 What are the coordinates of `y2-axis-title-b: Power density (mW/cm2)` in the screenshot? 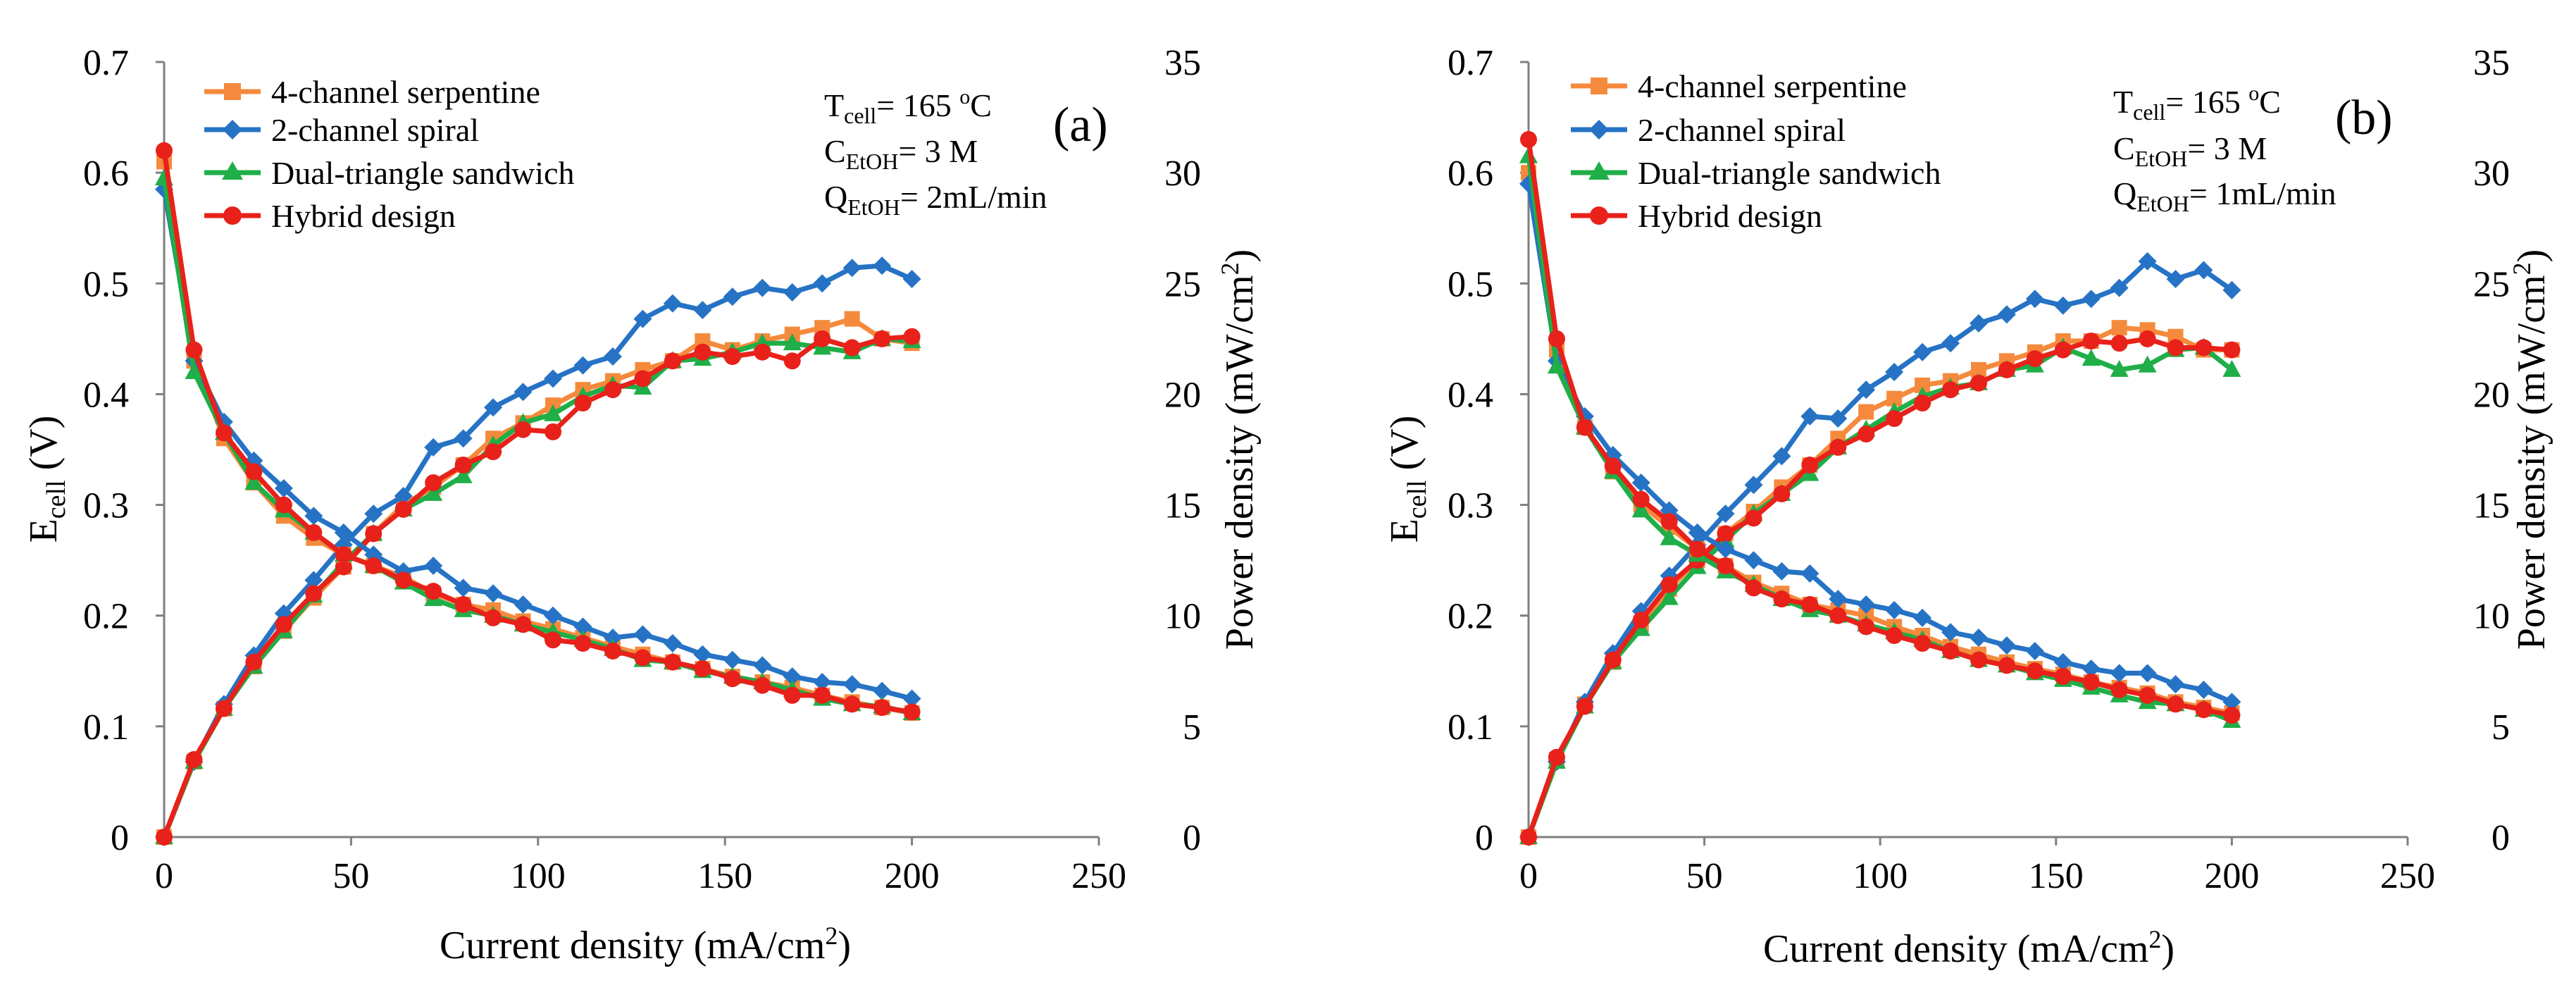 It's located at (2530, 449).